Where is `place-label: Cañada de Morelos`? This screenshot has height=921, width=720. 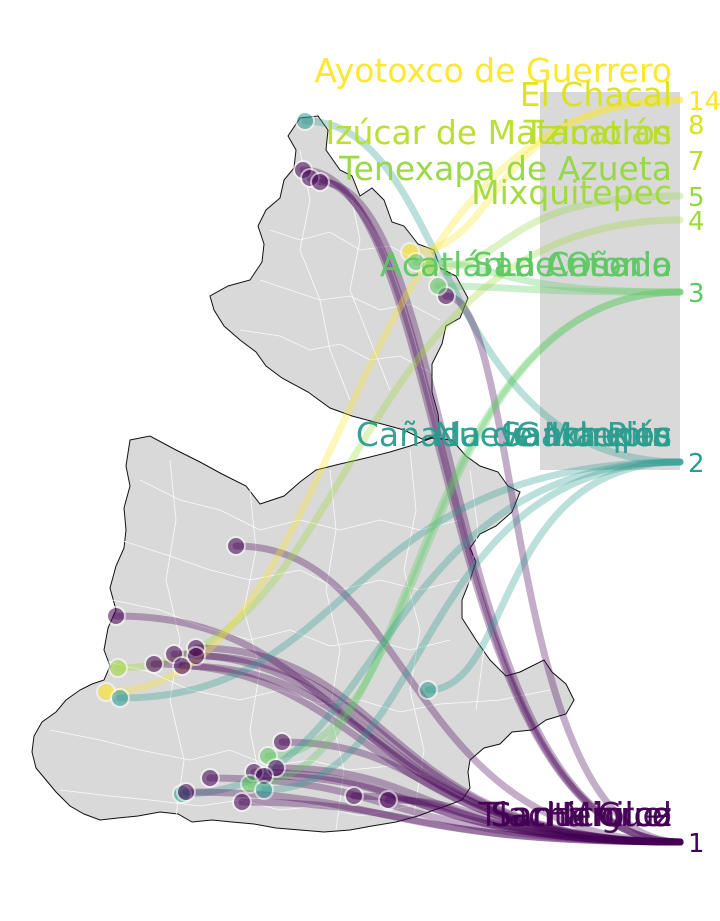 place-label: Cañada de Morelos is located at coordinates (514, 434).